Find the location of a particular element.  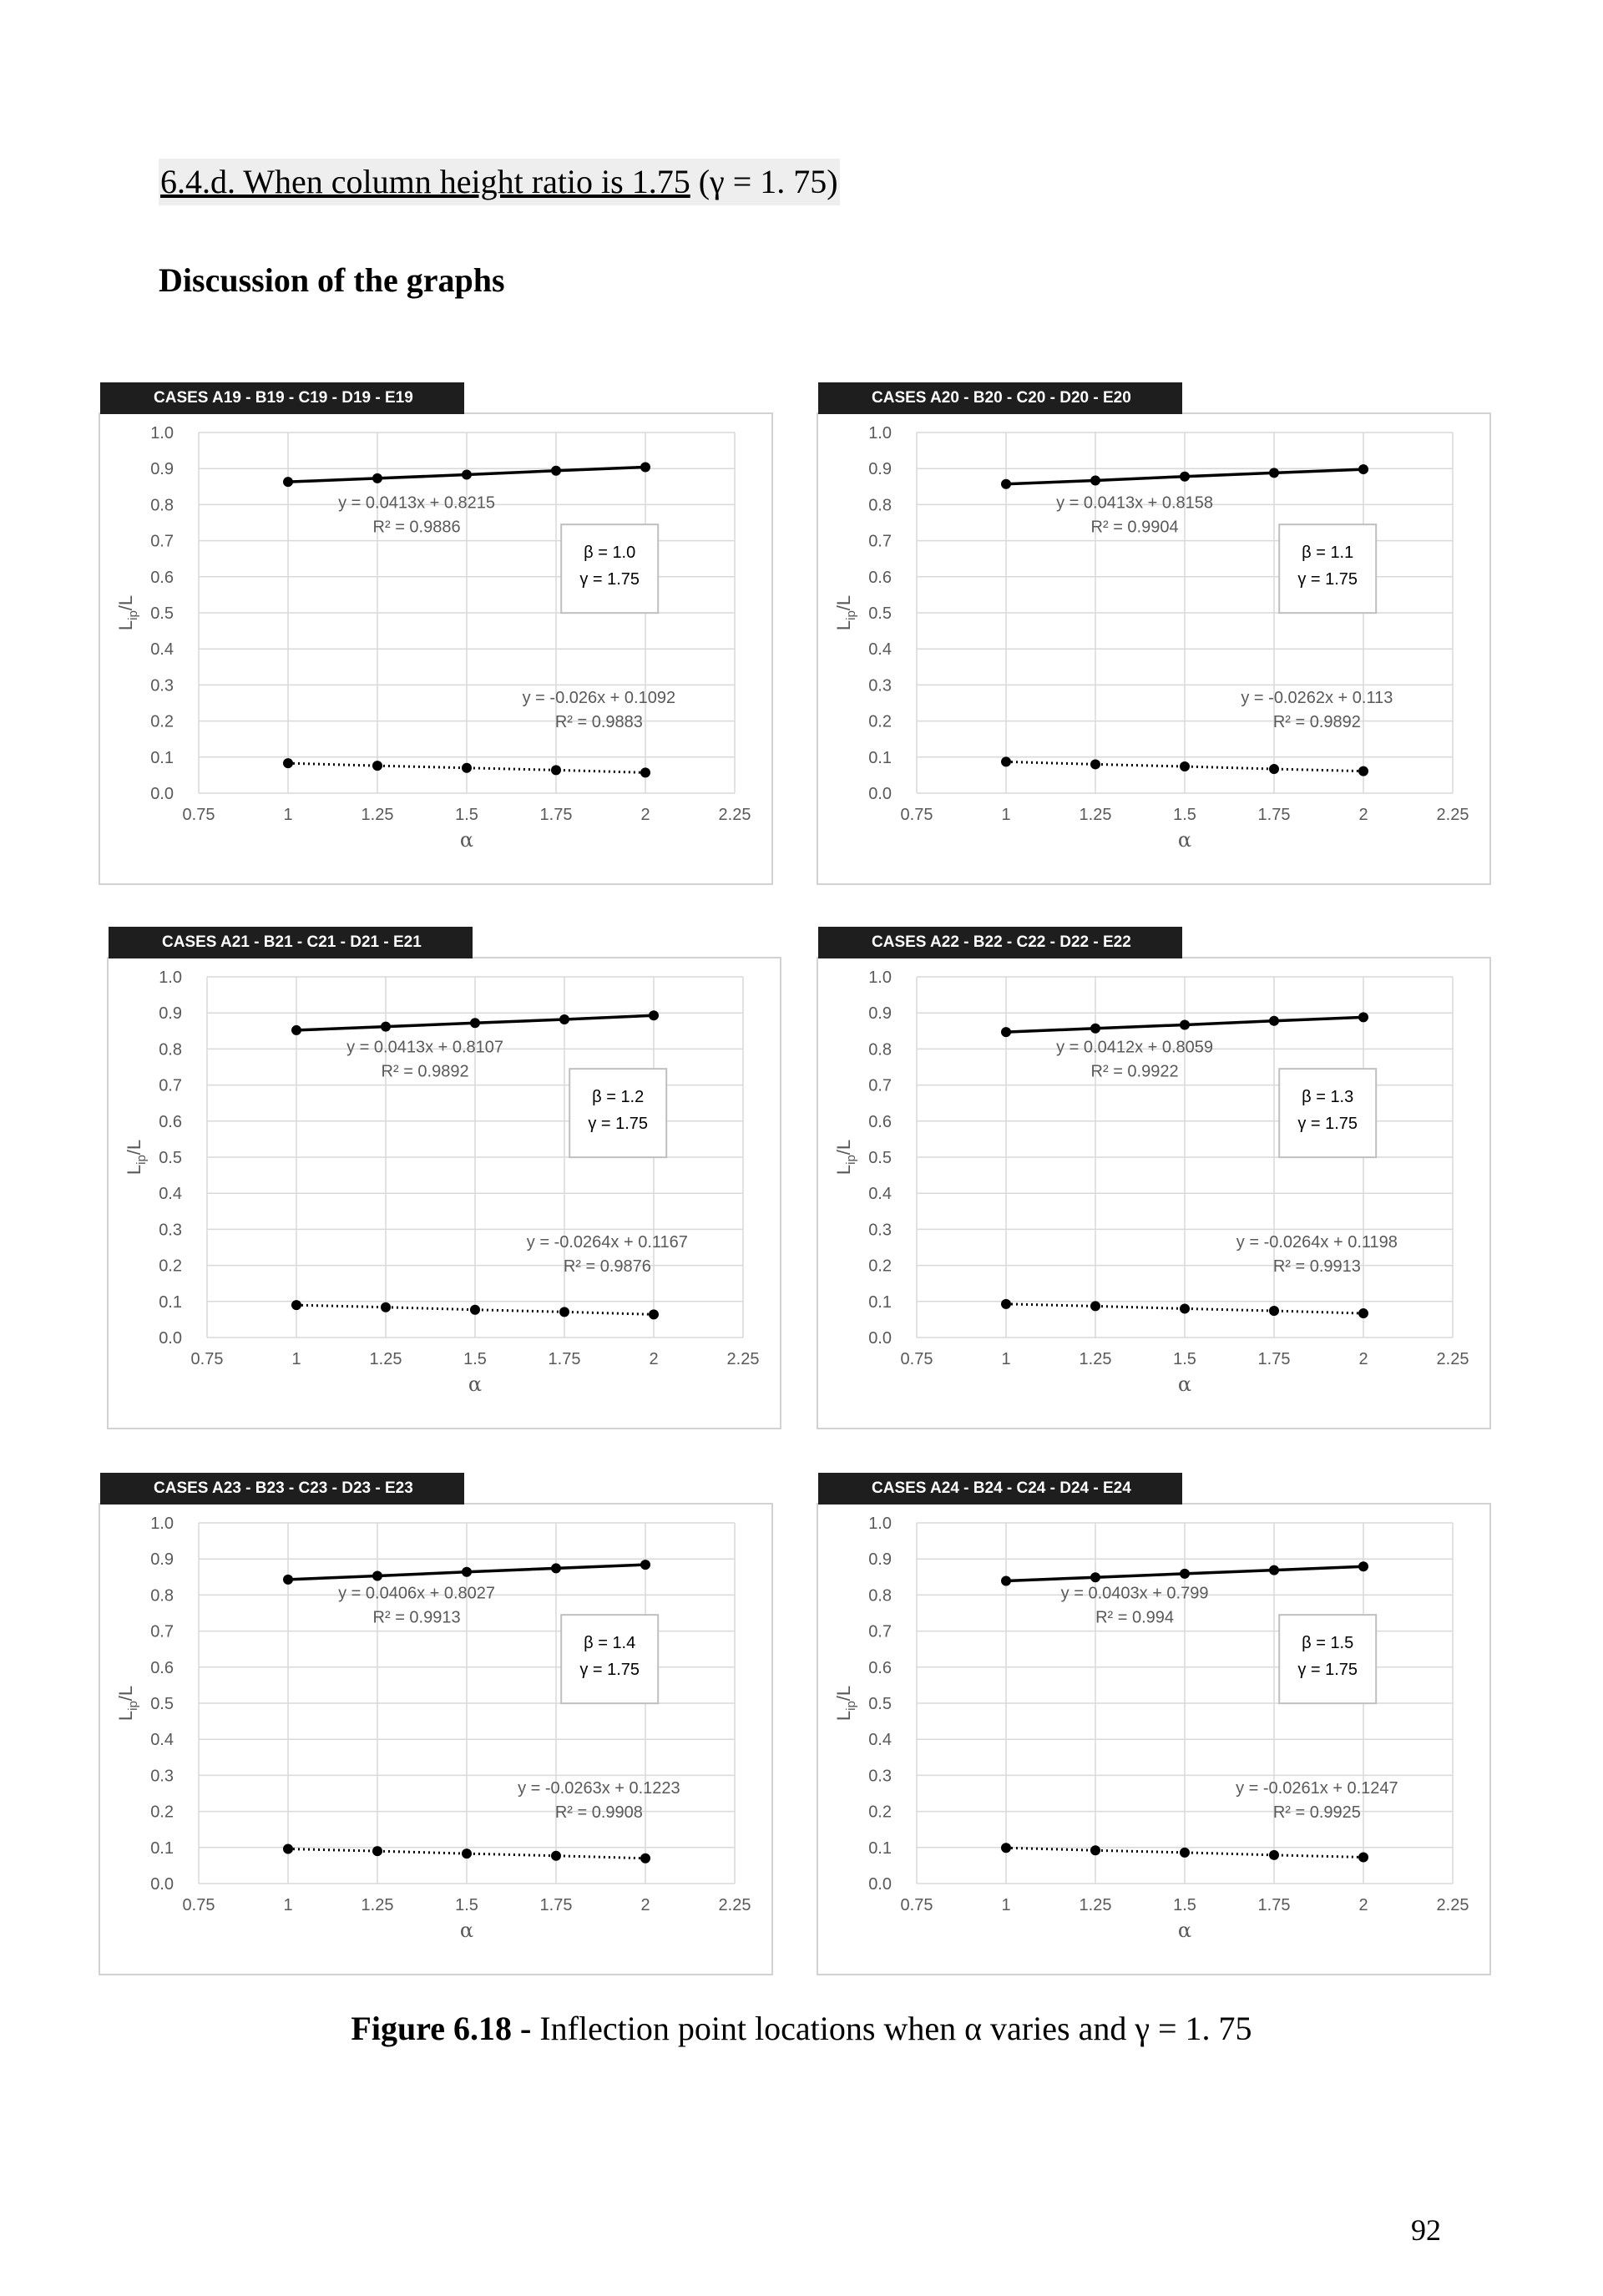

trendline-equation: y = -0.0264x + 0.1198 is located at coordinates (1317, 1242).